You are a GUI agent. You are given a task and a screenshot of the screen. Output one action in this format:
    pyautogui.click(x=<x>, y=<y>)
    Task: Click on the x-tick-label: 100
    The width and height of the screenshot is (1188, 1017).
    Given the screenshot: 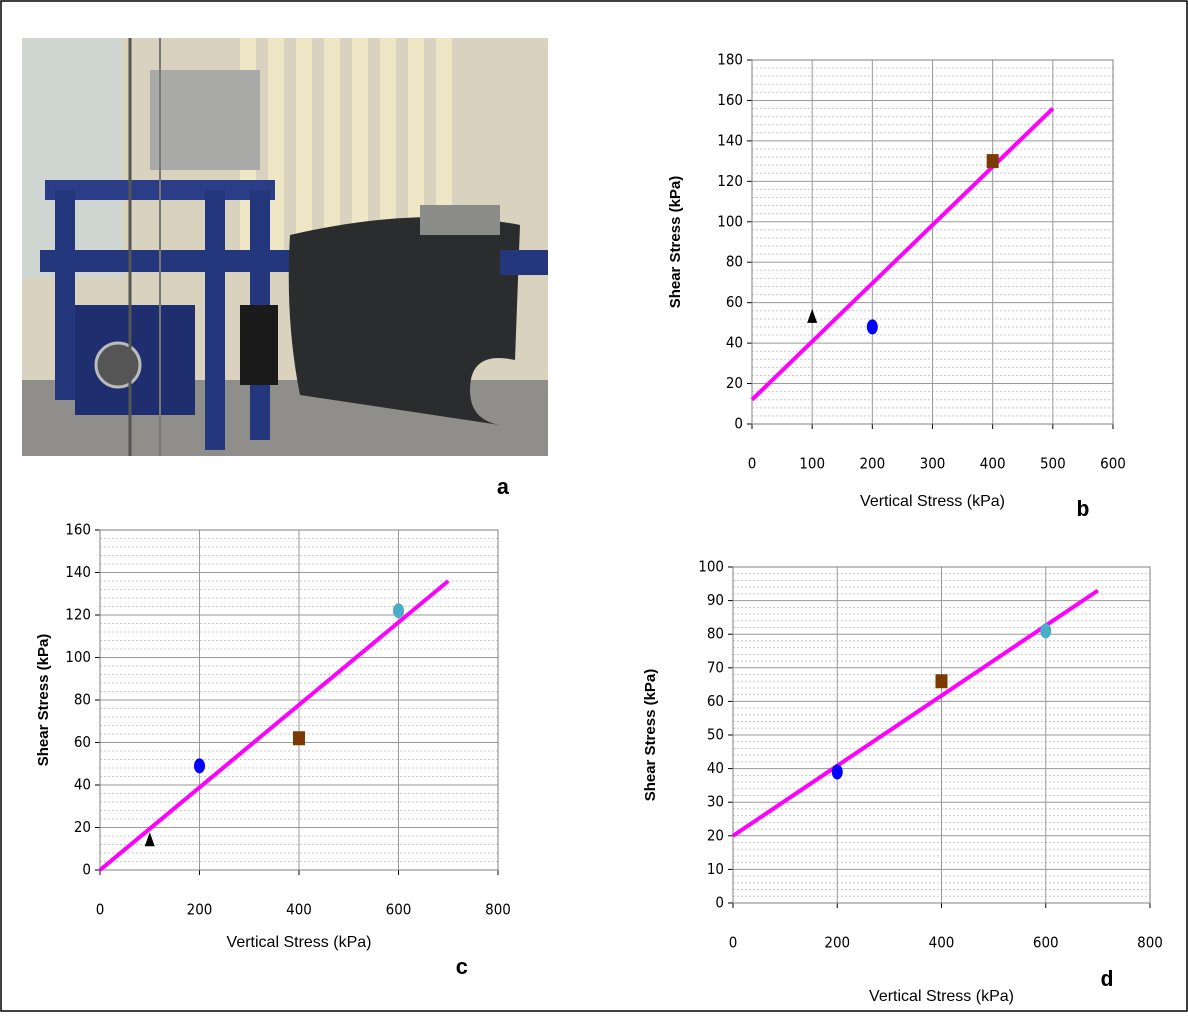 What is the action you would take?
    pyautogui.click(x=812, y=464)
    